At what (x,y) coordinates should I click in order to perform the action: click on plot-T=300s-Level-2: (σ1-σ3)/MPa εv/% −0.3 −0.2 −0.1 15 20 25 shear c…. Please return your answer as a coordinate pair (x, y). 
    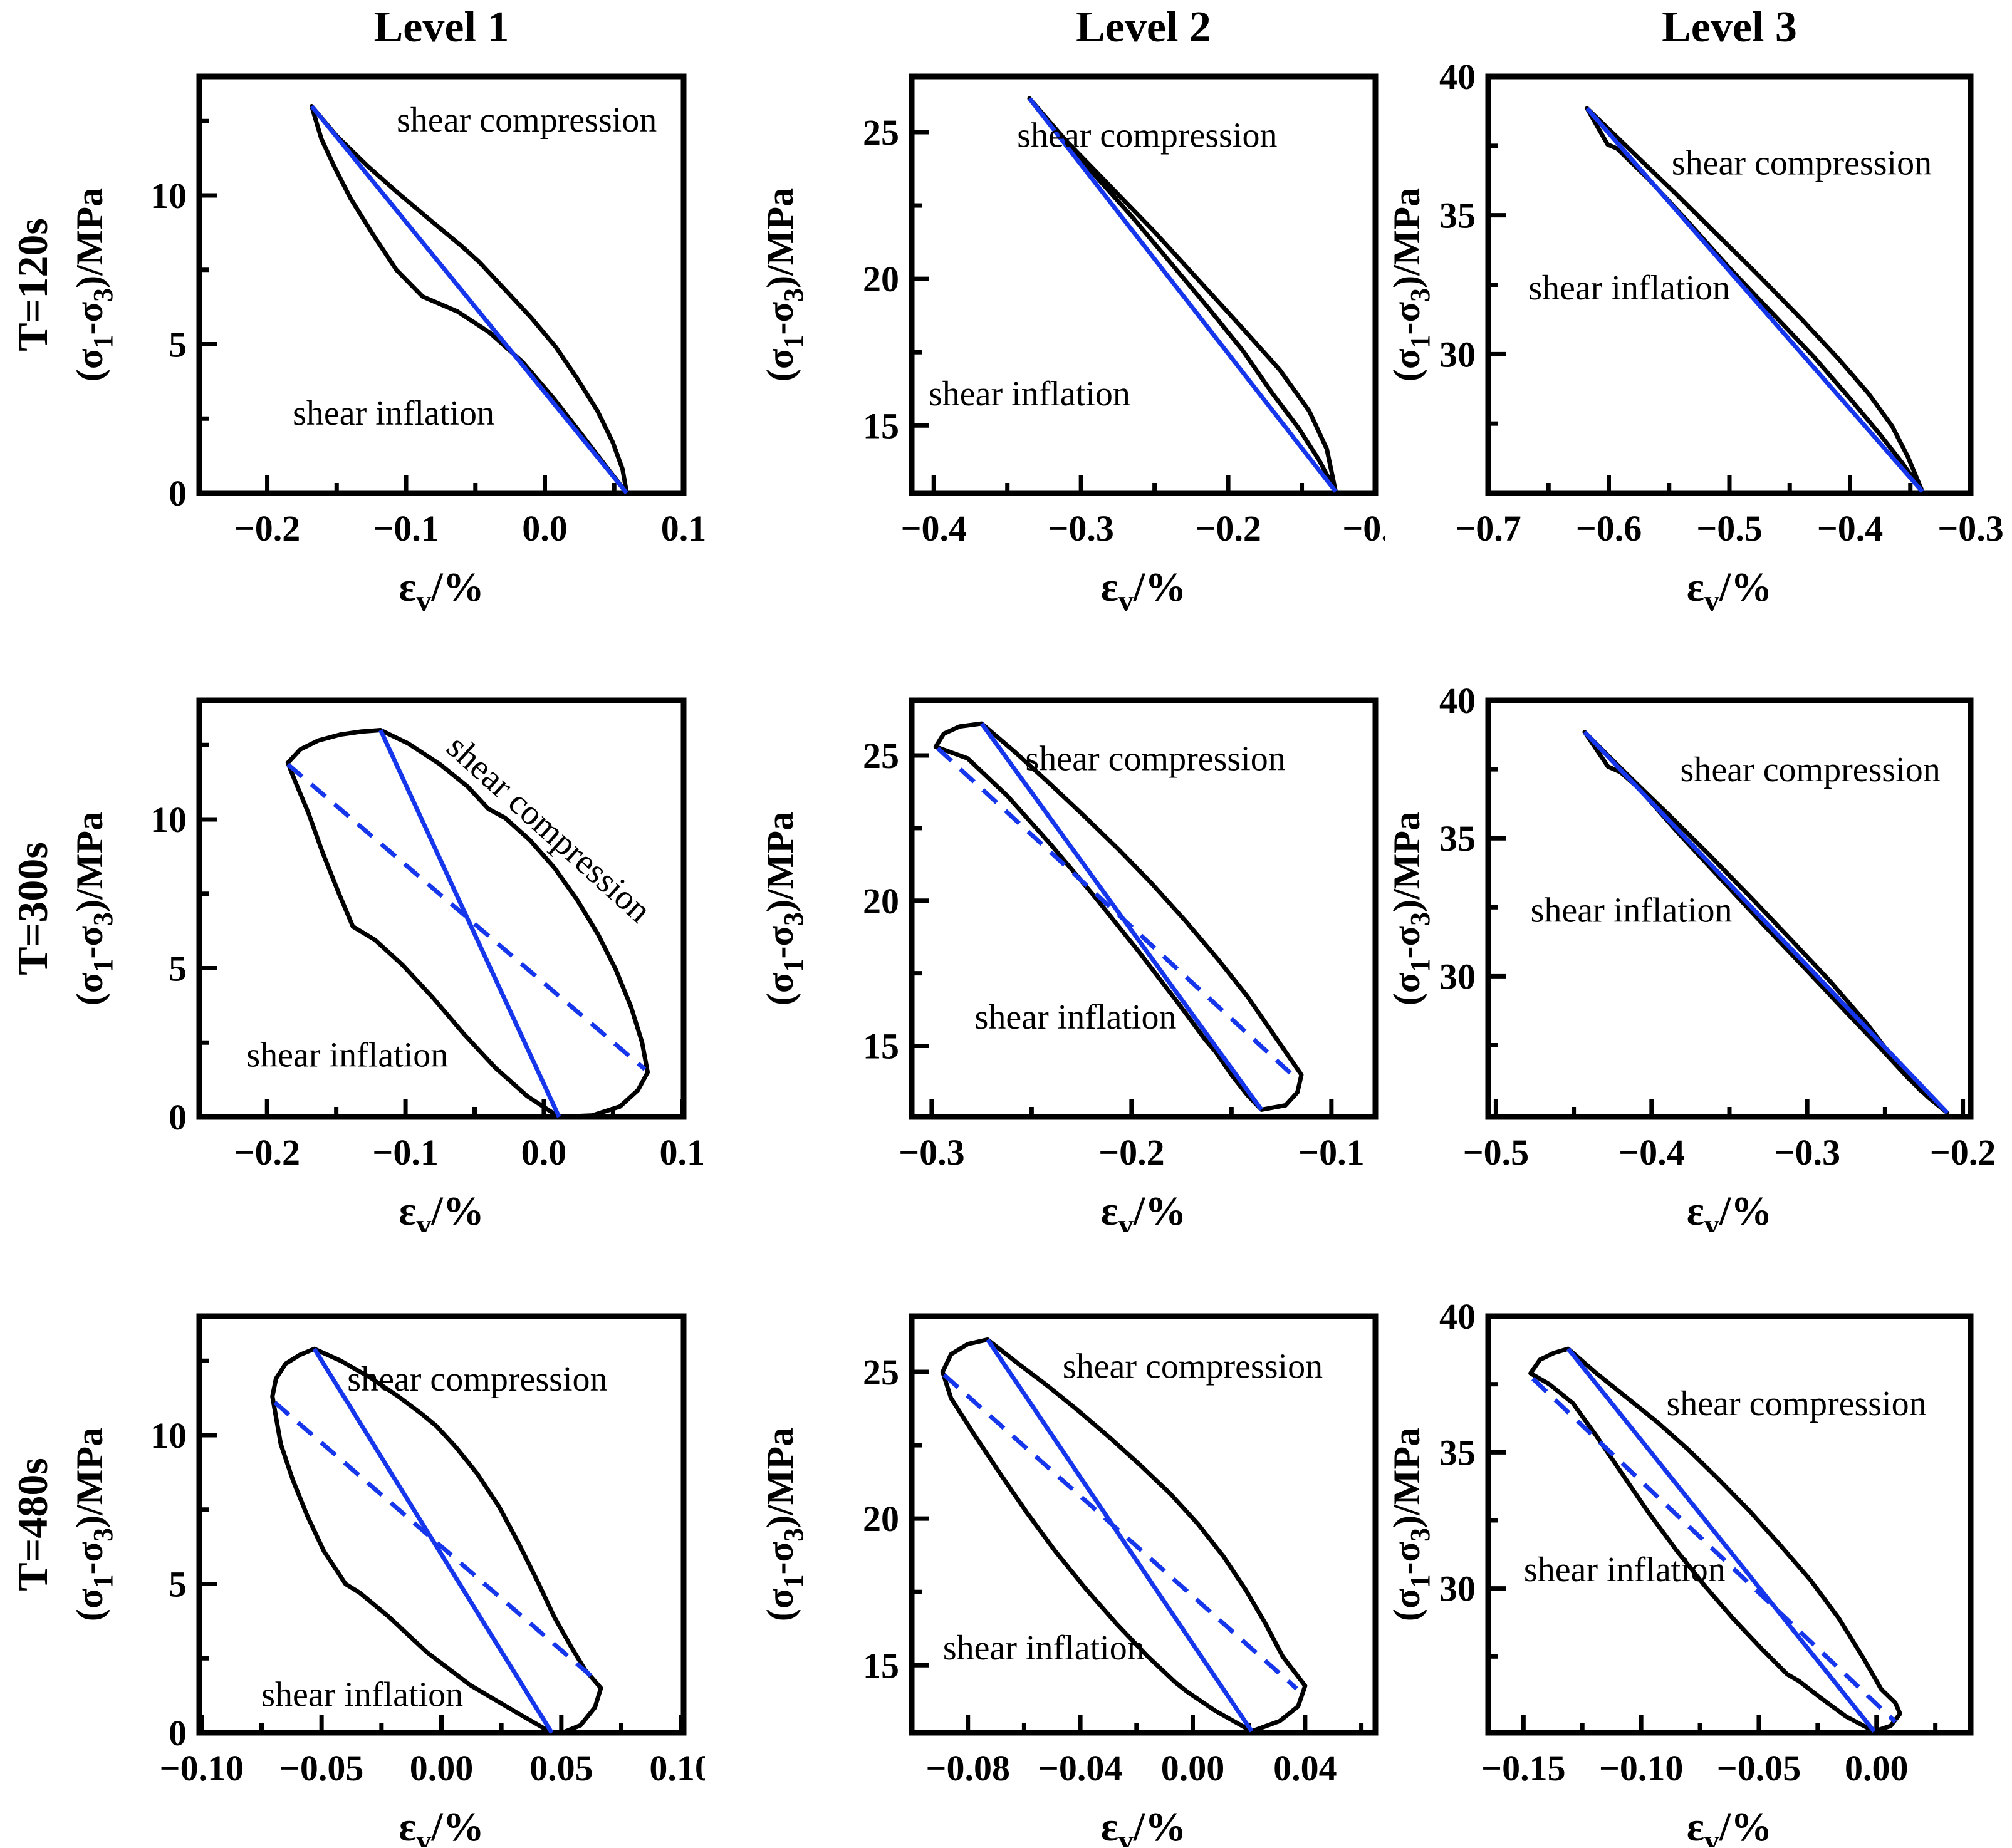
    Looking at the image, I should click on (1069, 969).